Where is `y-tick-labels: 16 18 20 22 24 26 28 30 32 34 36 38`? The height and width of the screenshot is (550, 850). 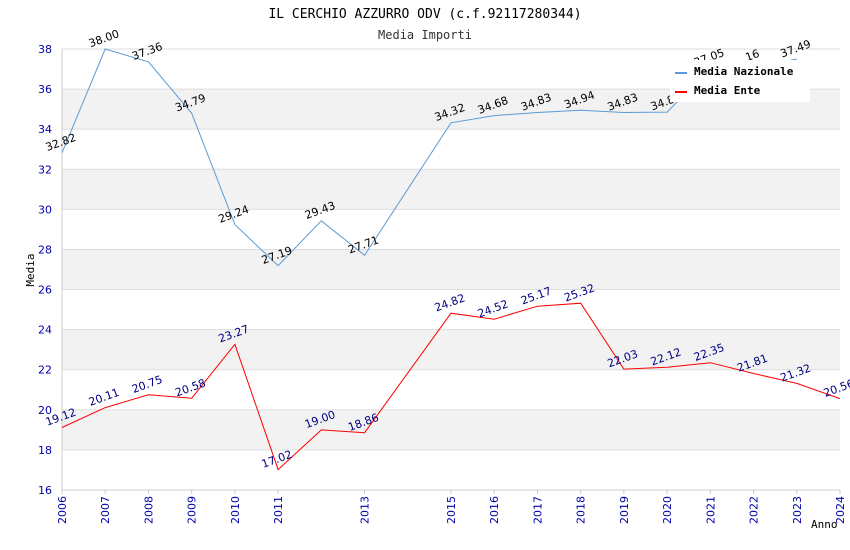
y-tick-labels: 16 18 20 22 24 26 28 30 32 34 36 38 is located at coordinates (45, 270).